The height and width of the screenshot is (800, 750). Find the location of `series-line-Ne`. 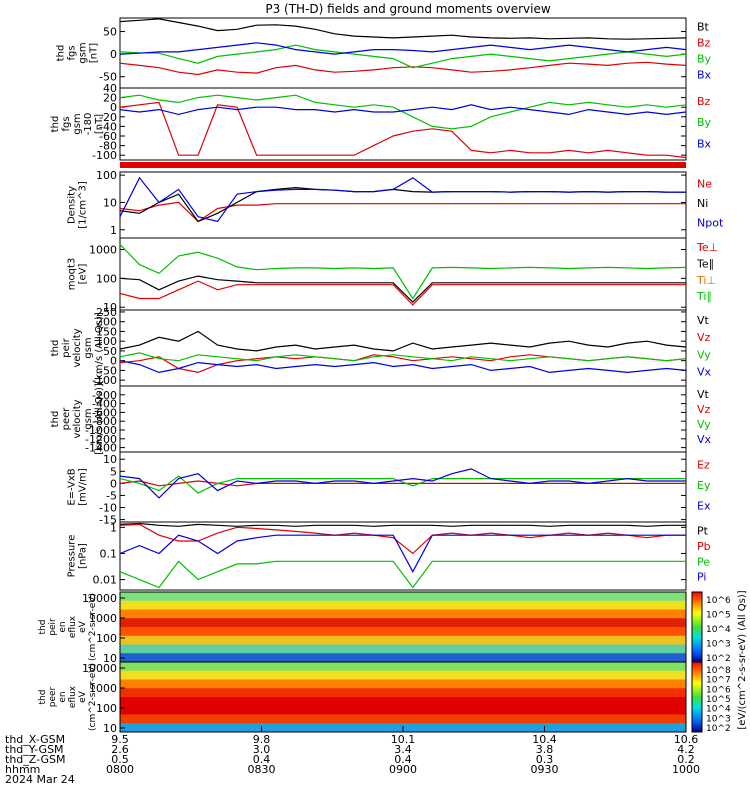

series-line-Ne is located at coordinates (402, 212).